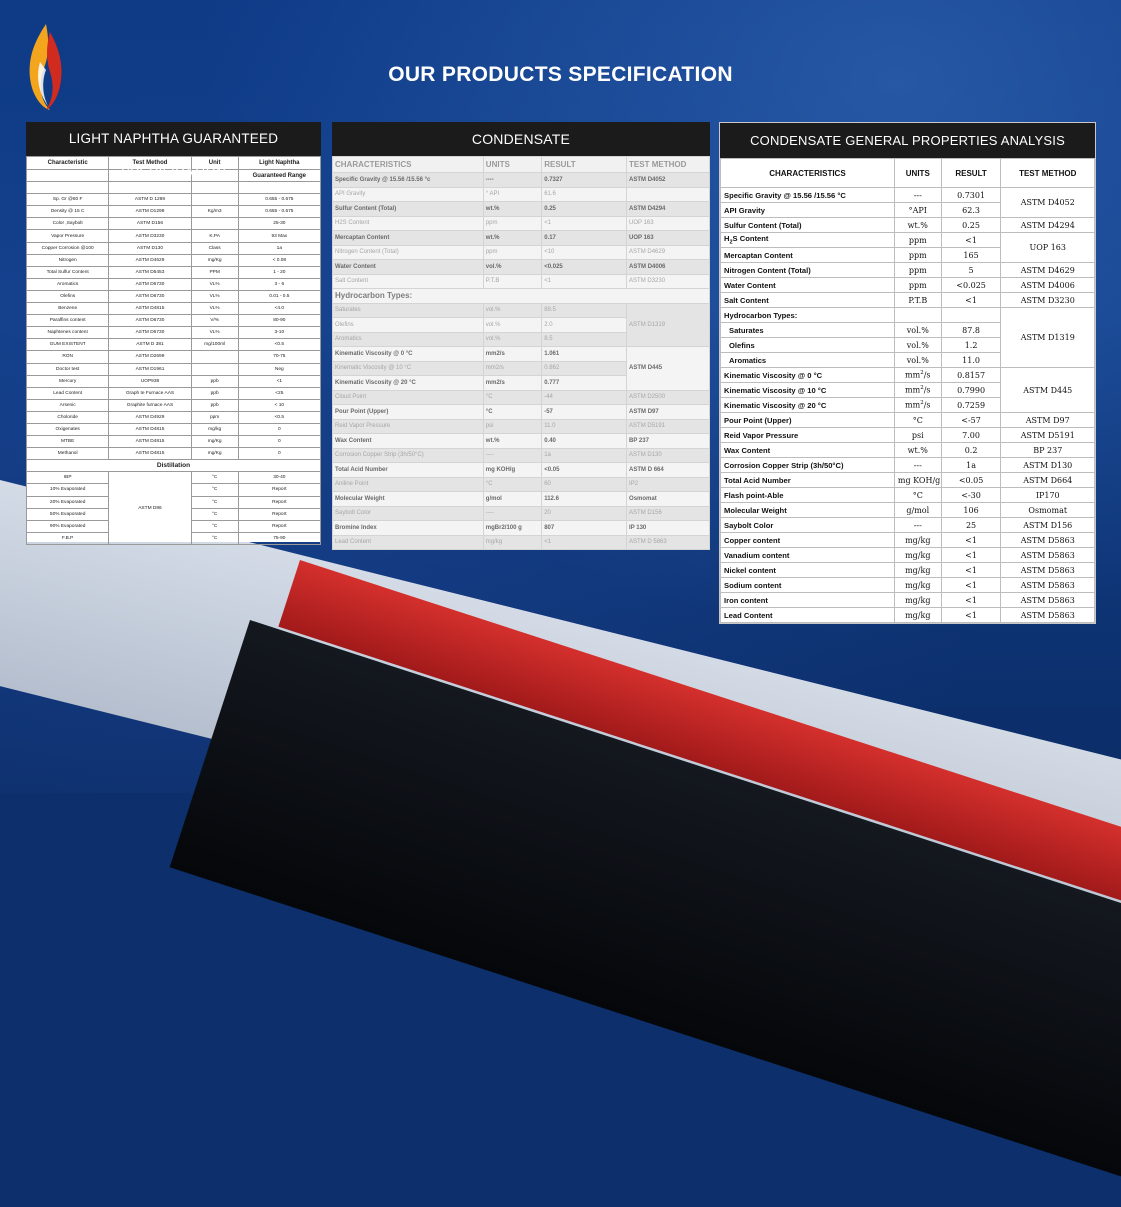  What do you see at coordinates (67, 321) in the screenshot?
I see `table-cell: Paraffins content` at bounding box center [67, 321].